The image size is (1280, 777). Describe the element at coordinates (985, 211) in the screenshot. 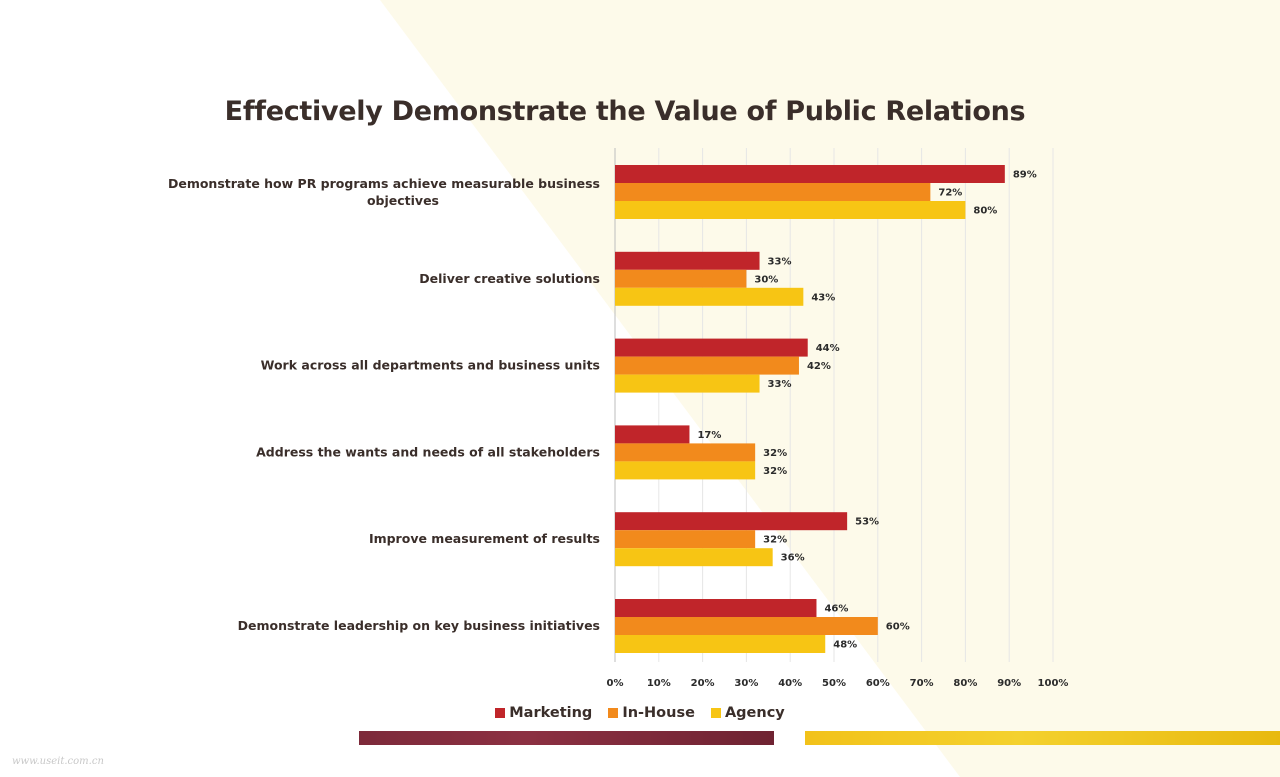

I see `data-label: 80%` at that location.